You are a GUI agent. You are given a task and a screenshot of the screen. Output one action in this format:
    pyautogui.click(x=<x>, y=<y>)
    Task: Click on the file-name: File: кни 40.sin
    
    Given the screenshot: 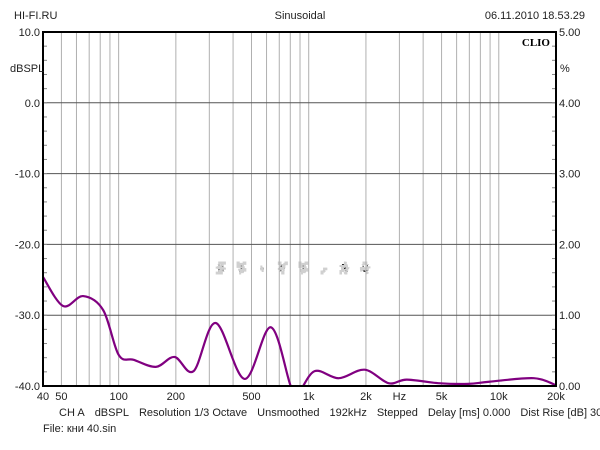 What is the action you would take?
    pyautogui.click(x=79, y=429)
    